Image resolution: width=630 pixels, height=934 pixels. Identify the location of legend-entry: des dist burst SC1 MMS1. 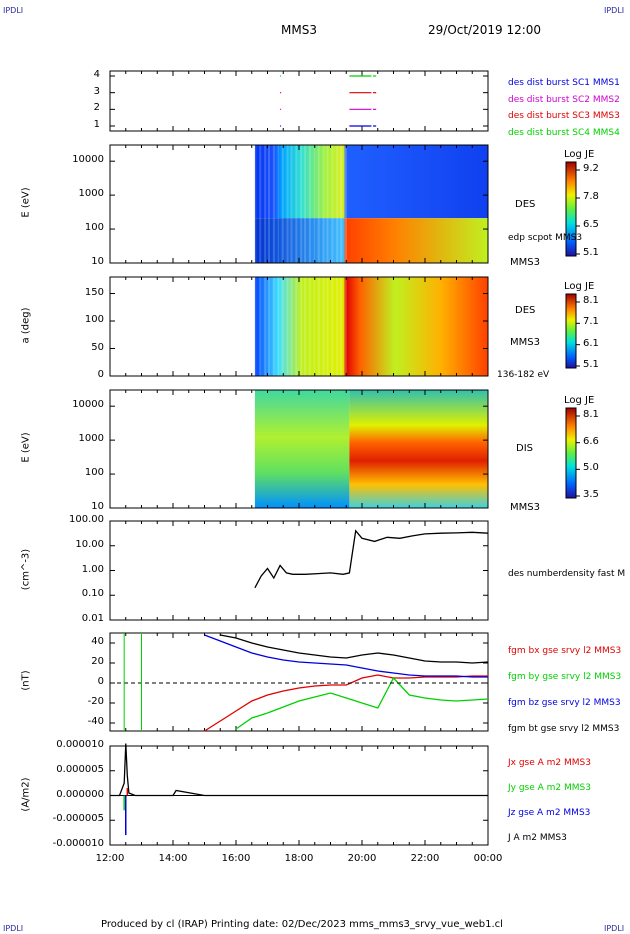
(564, 83).